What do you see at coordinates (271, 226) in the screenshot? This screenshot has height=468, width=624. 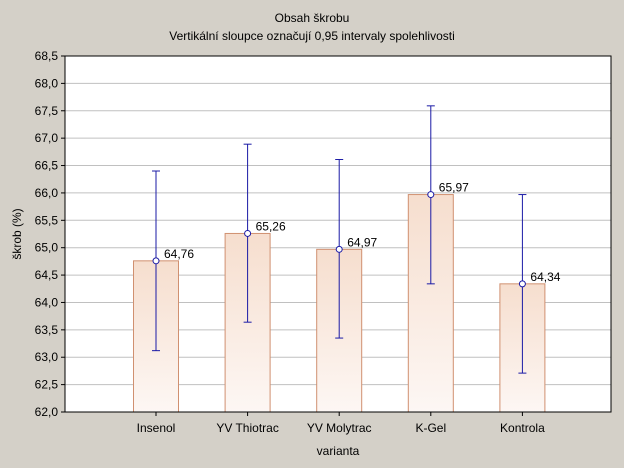 I see `data-label: 65,26` at bounding box center [271, 226].